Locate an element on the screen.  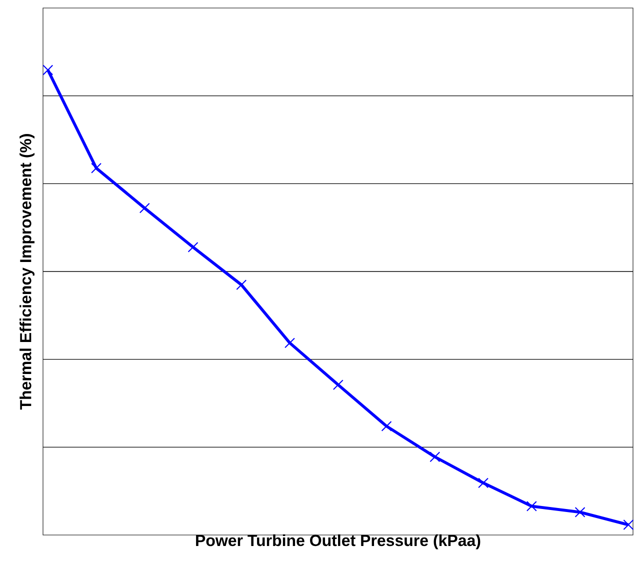
y-axis-title: Thermal Efficiency Improvement (%) is located at coordinates (27, 272).